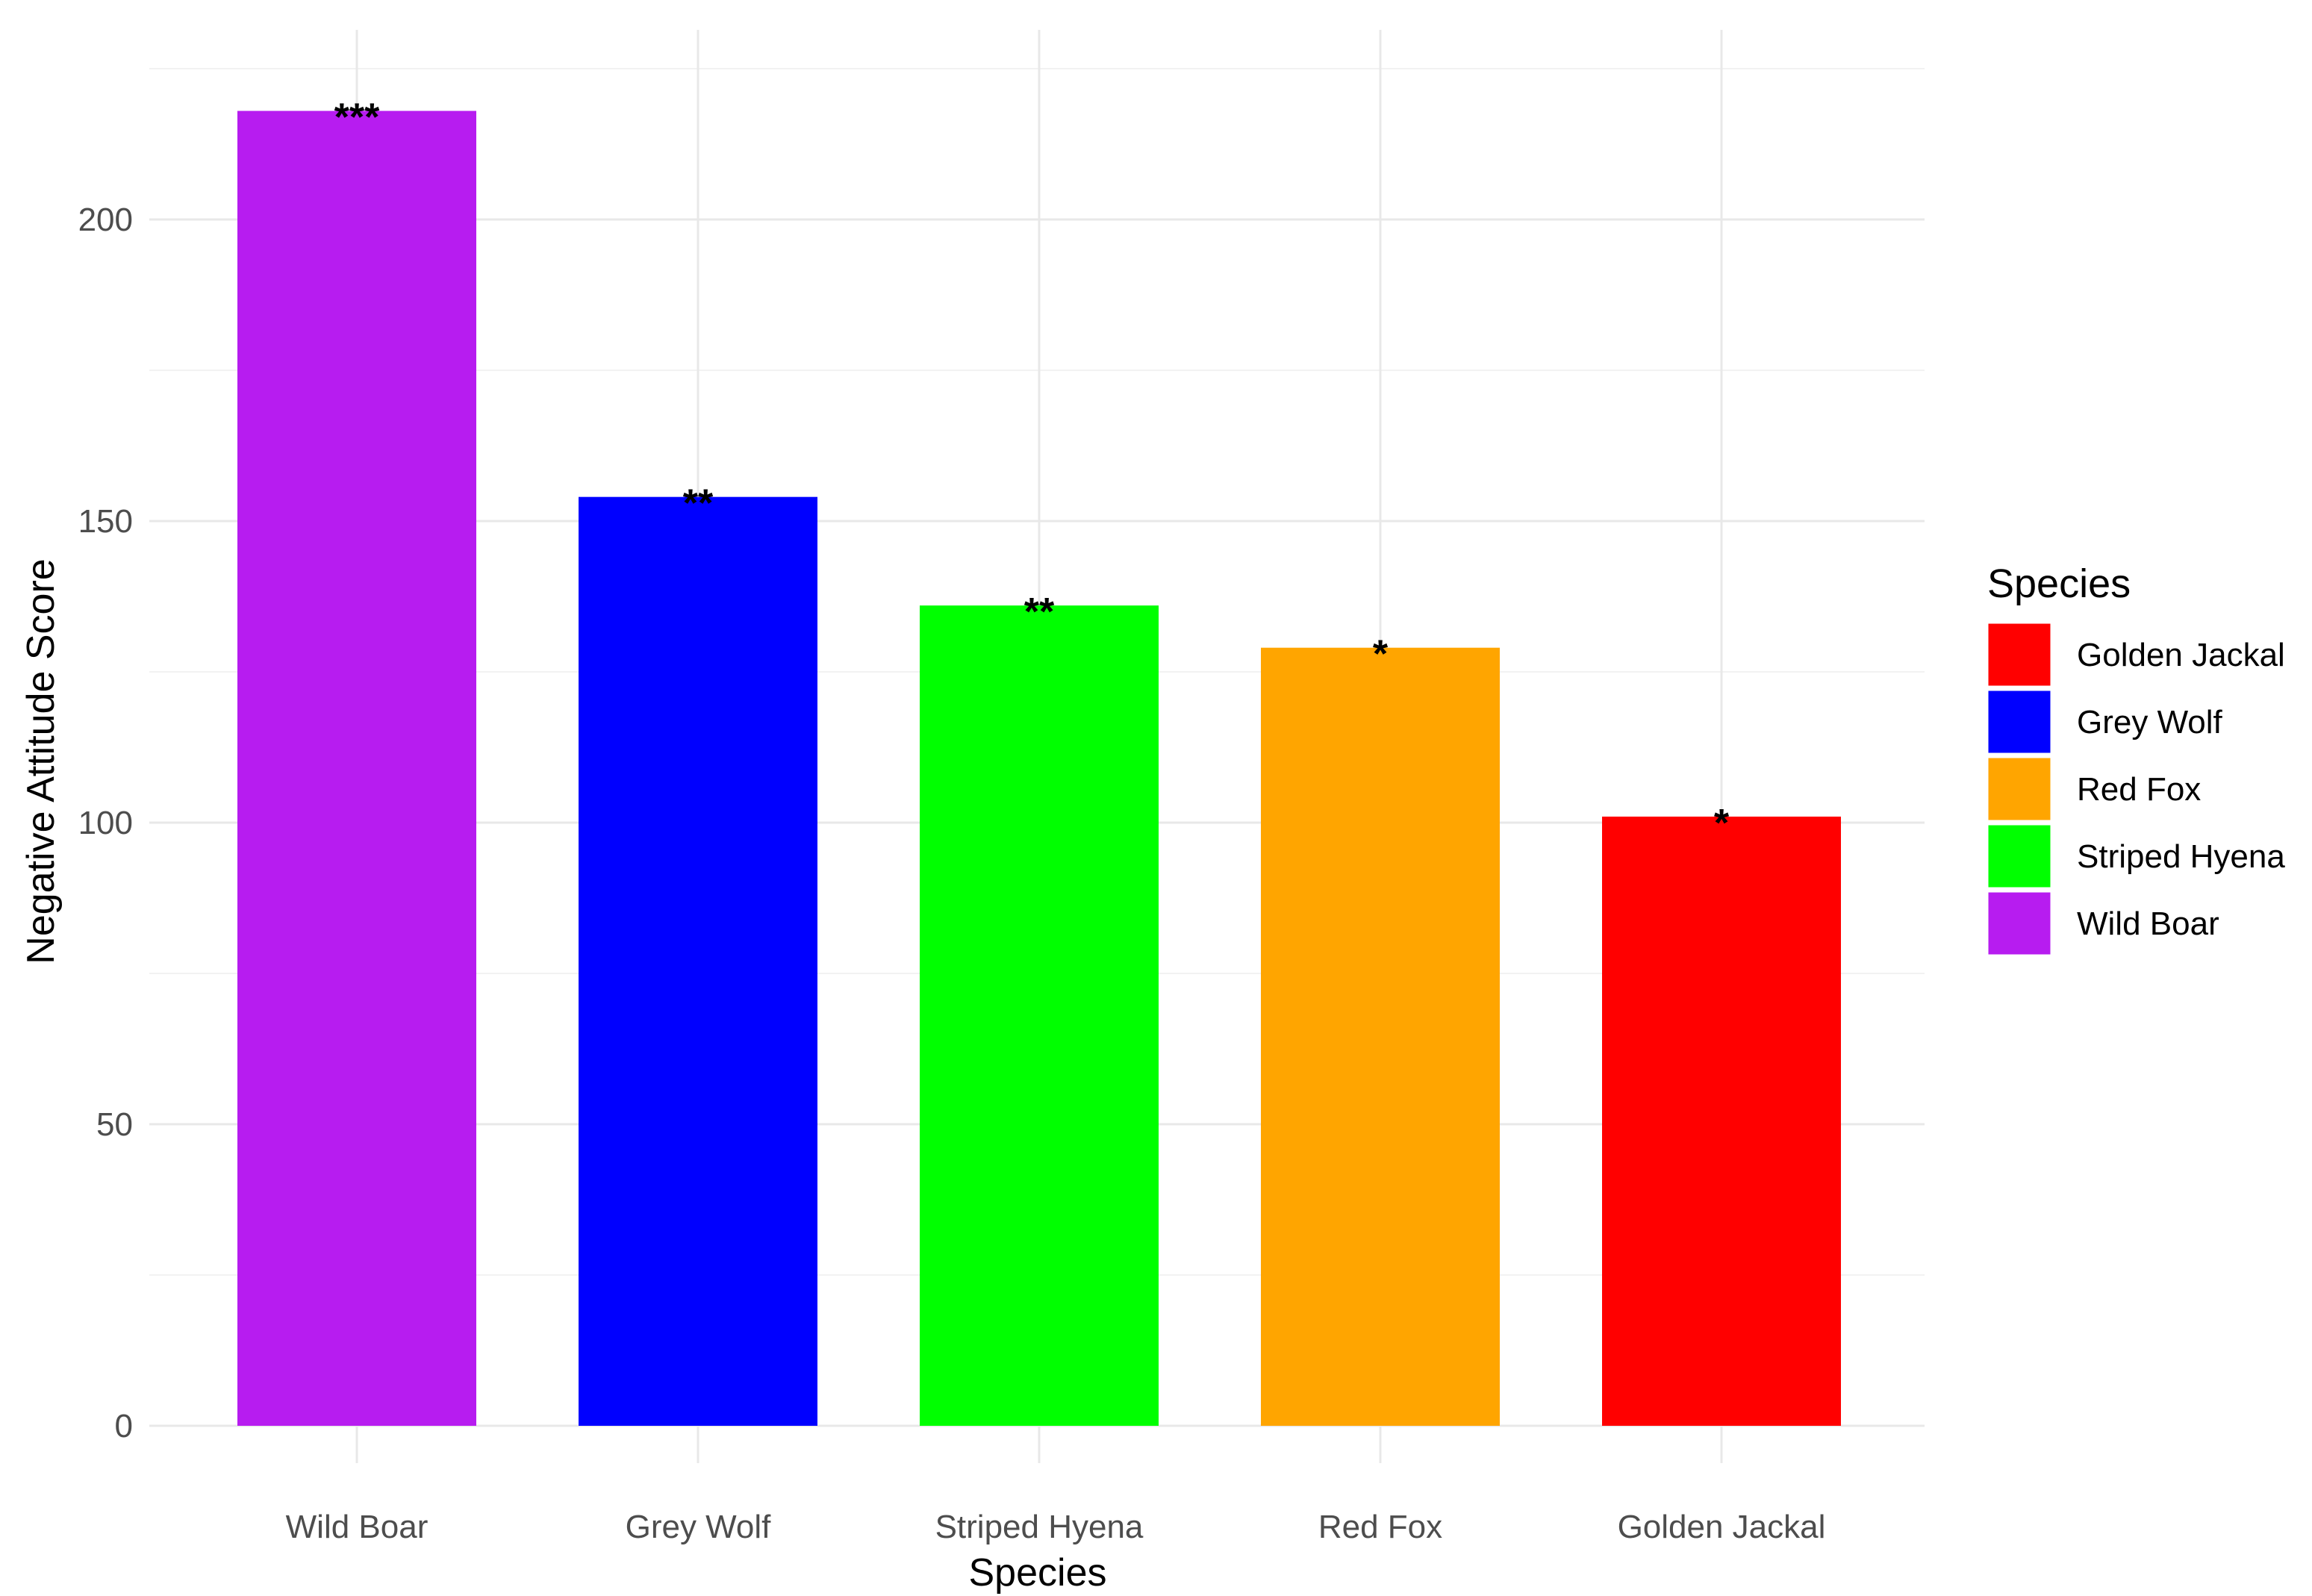 The width and height of the screenshot is (2312, 1596). What do you see at coordinates (1380, 1527) in the screenshot?
I see `x-tick-label: Red Fox` at bounding box center [1380, 1527].